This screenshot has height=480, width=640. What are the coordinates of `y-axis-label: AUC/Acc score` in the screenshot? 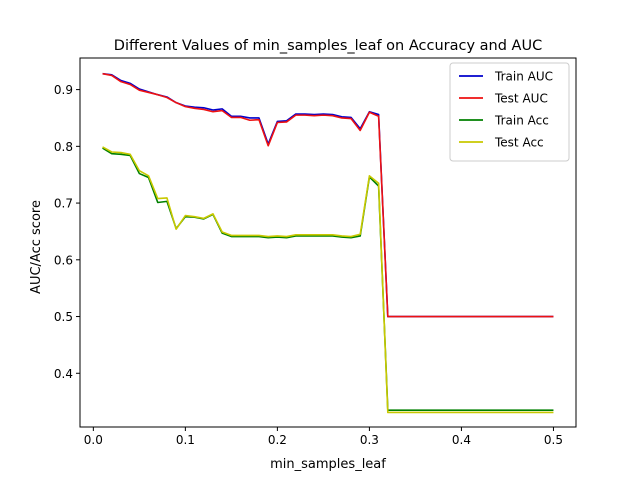 It's located at (36, 247).